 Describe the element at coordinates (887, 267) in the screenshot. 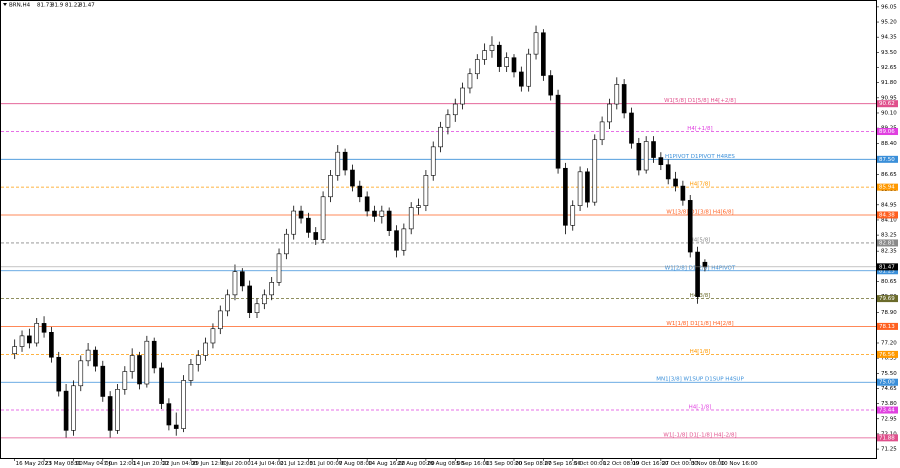

I see `last-price-label: 81.47` at that location.